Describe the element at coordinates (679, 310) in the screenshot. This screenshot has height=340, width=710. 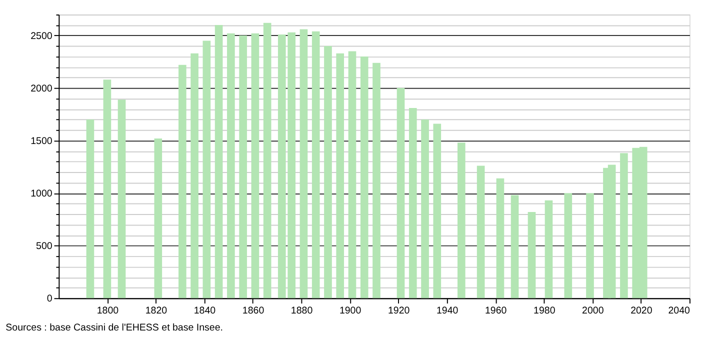
I see `x-tick-label: 2040` at that location.